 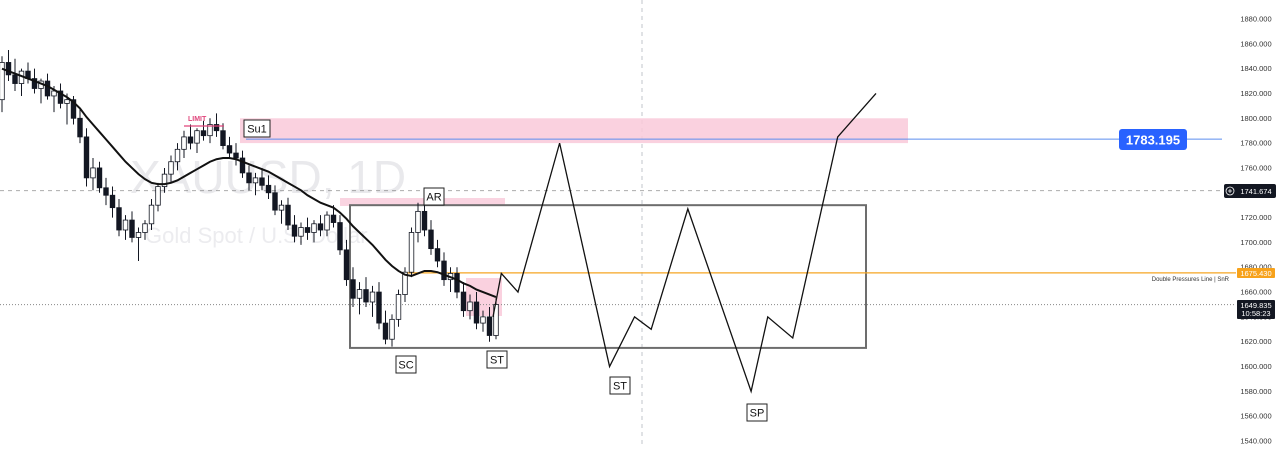 What do you see at coordinates (1255, 143) in the screenshot?
I see `price-tick-label: 1780.000` at bounding box center [1255, 143].